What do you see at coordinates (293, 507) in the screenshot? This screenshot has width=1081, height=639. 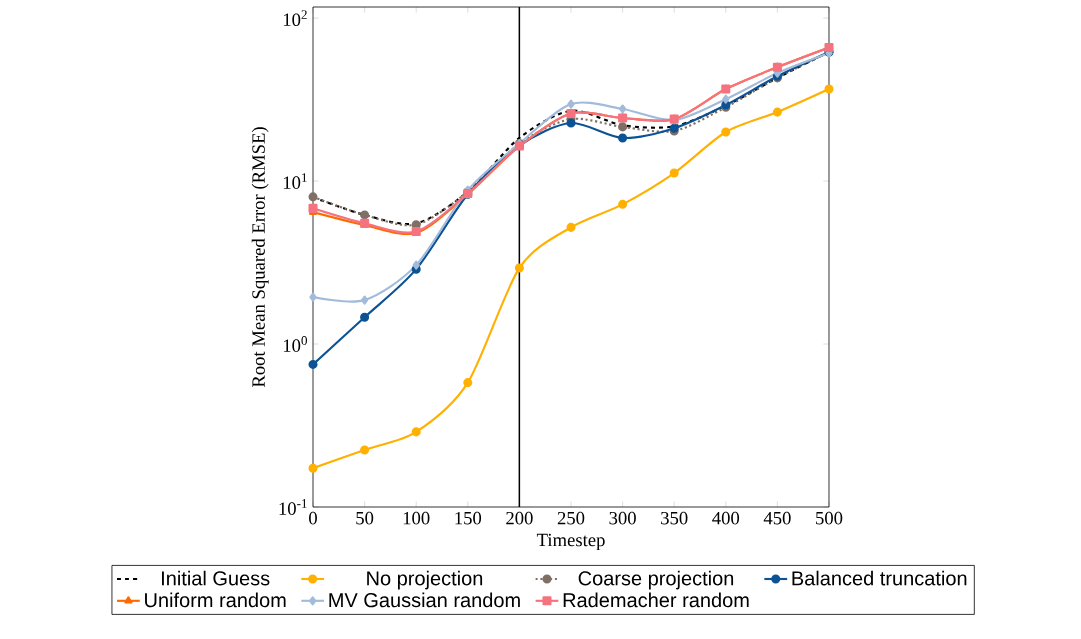 I see `y-tick-label: 10$^{-1}$` at bounding box center [293, 507].